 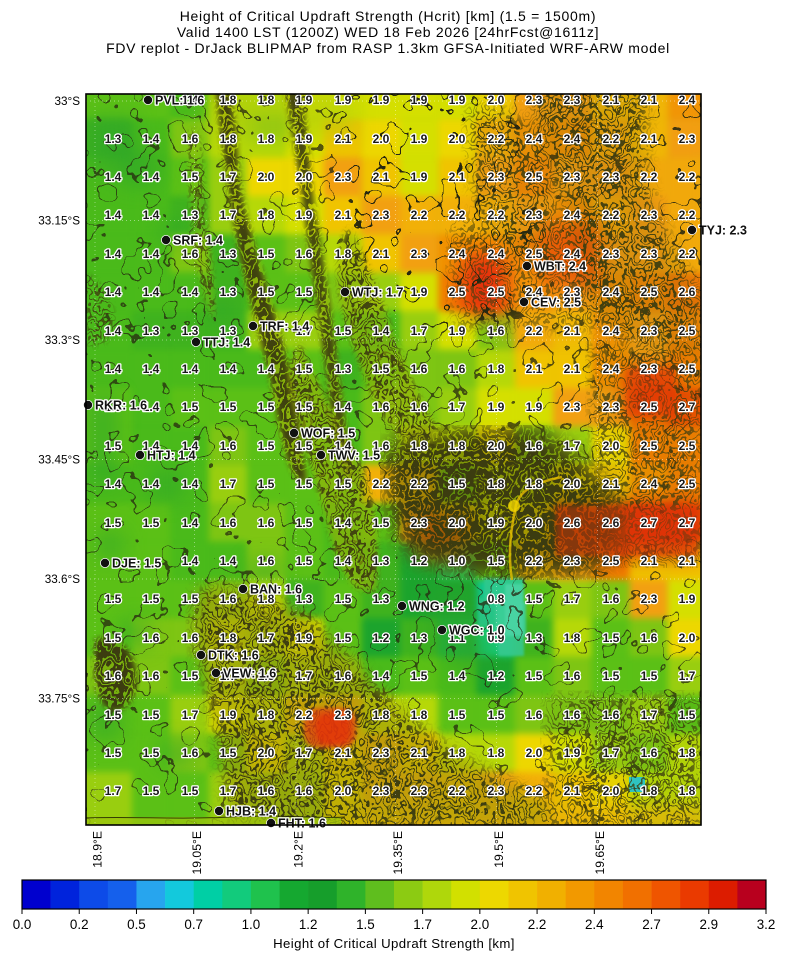 I want to click on svg-text: 33.15°S, so click(x=59, y=221).